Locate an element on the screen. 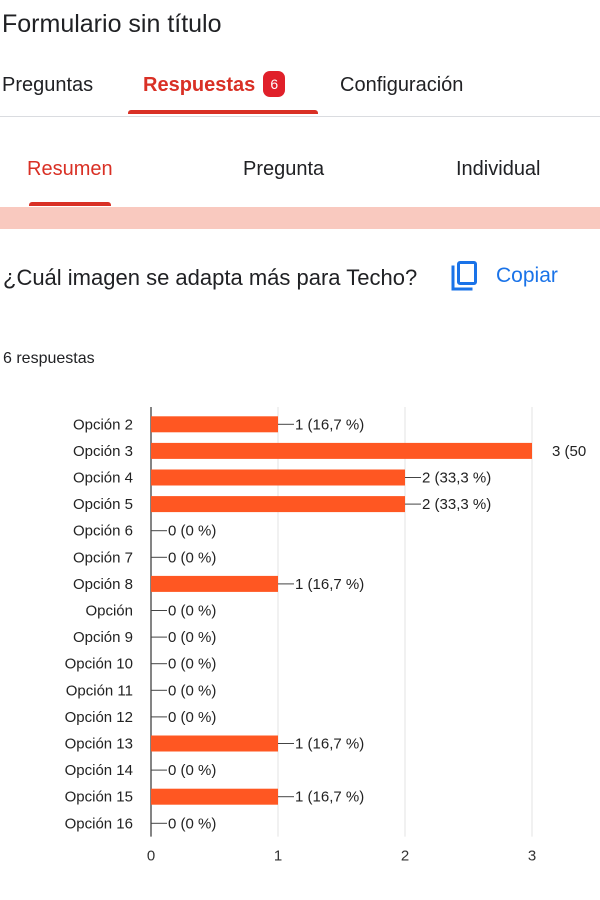 This screenshot has width=600, height=900. question-title: ¿Cuál imagen se adapta más para Techo? is located at coordinates (210, 277).